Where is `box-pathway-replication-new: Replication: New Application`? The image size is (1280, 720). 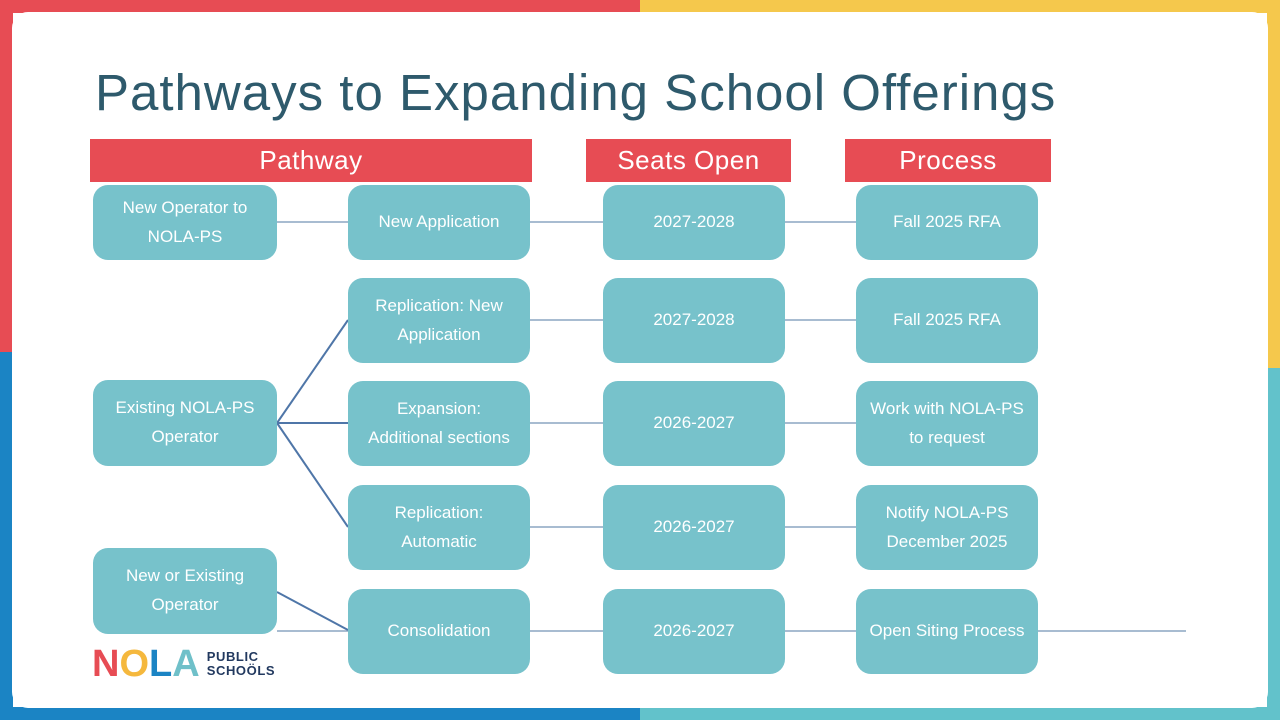 box-pathway-replication-new: Replication: New Application is located at coordinates (439, 320).